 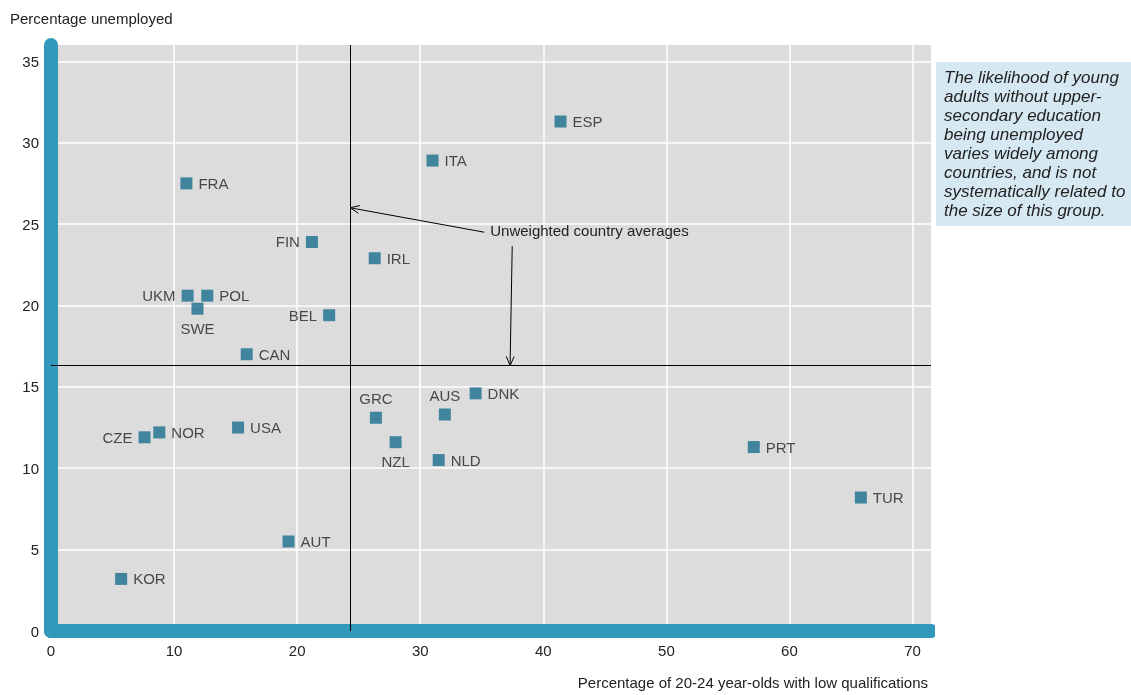 I want to click on data-label: KOR, so click(x=149, y=579).